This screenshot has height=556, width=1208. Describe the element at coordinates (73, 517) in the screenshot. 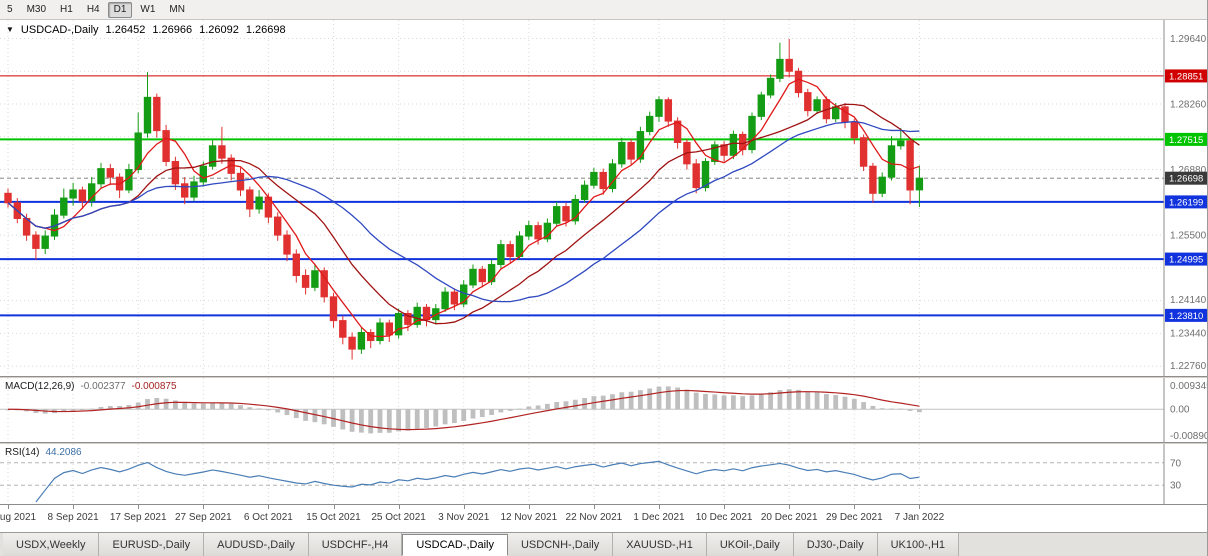

I see `date-label: 8 Sep 2021` at that location.